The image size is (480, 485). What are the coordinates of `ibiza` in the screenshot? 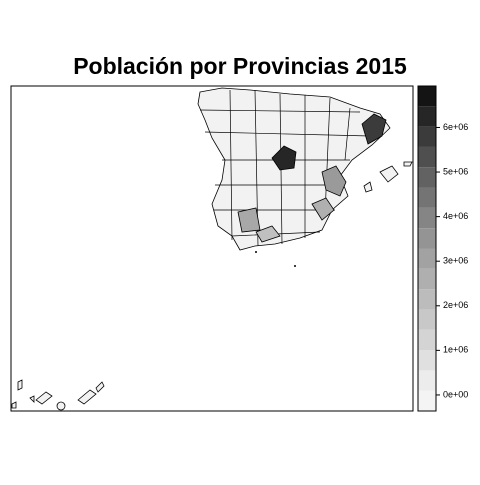 It's located at (368, 187).